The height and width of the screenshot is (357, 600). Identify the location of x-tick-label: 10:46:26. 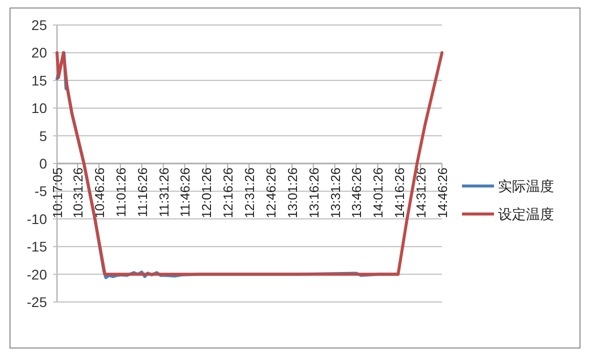
(99, 193).